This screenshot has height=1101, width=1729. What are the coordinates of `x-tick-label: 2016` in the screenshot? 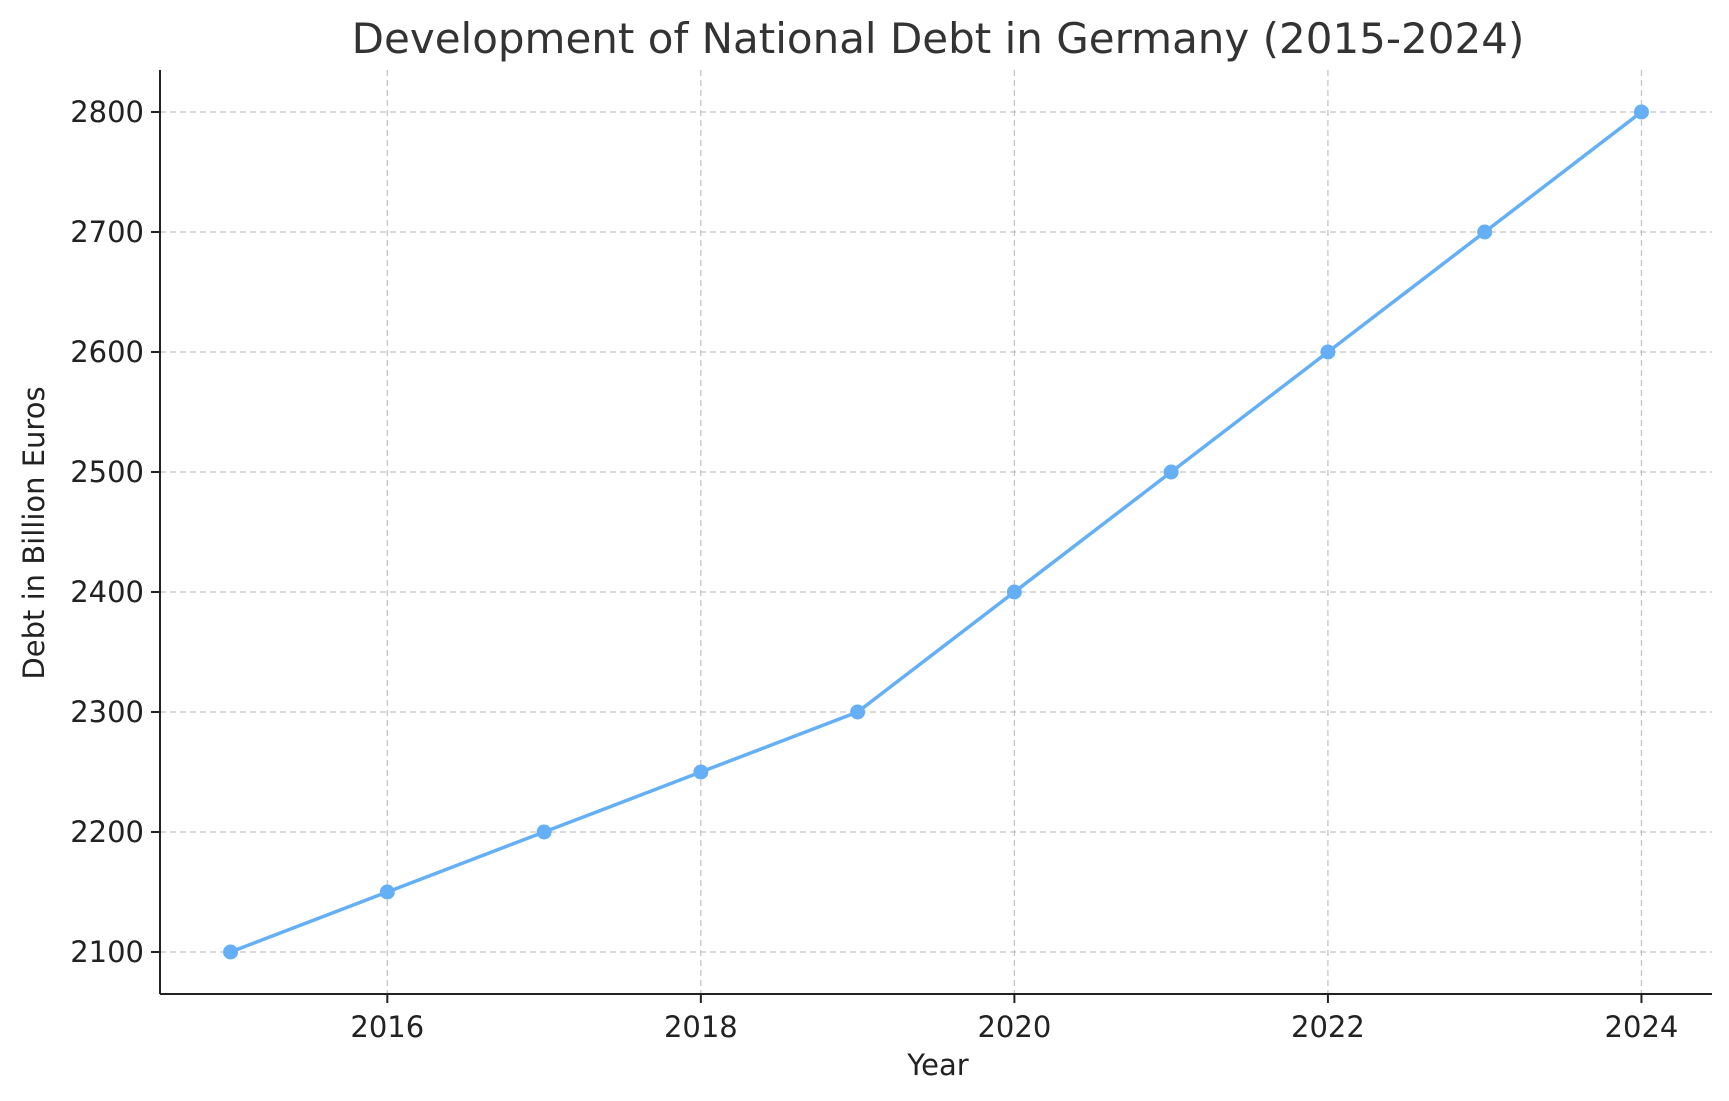 It's located at (387, 1027).